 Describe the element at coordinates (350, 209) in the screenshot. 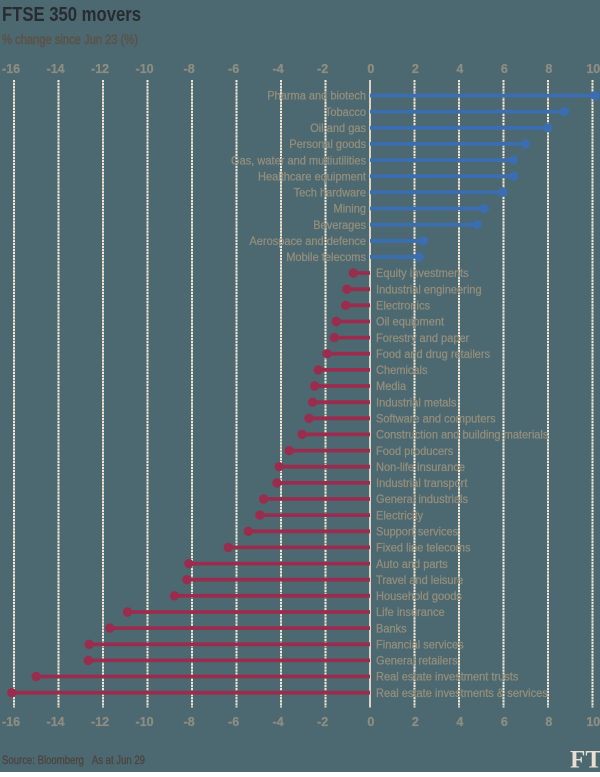

I see `svg-text: Mining` at that location.